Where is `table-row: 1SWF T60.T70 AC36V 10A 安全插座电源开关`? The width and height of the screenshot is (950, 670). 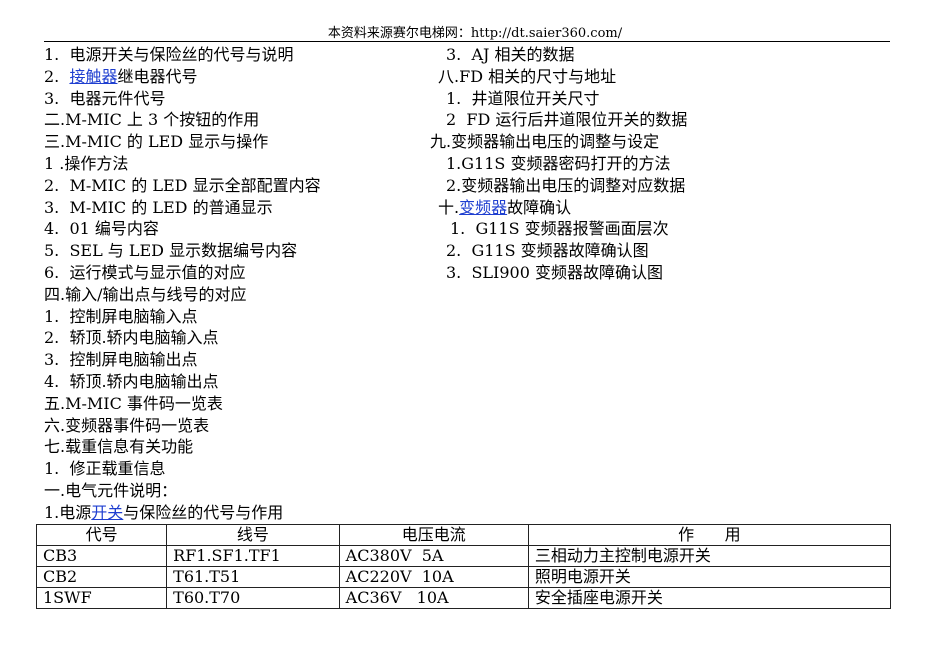
table-row: 1SWF T60.T70 AC36V 10A 安全插座电源开关 is located at coordinates (463, 598).